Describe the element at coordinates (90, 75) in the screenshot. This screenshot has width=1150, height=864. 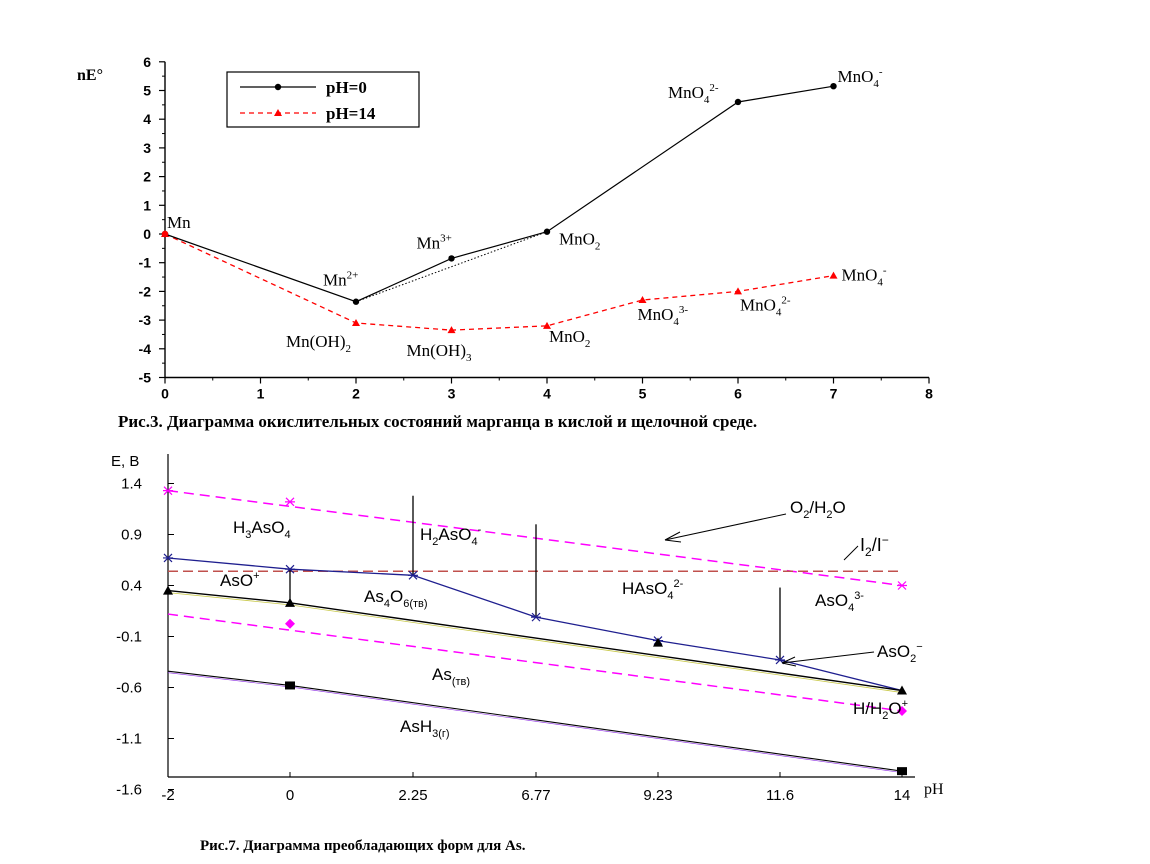
I see `y-axis-title: nE°` at that location.